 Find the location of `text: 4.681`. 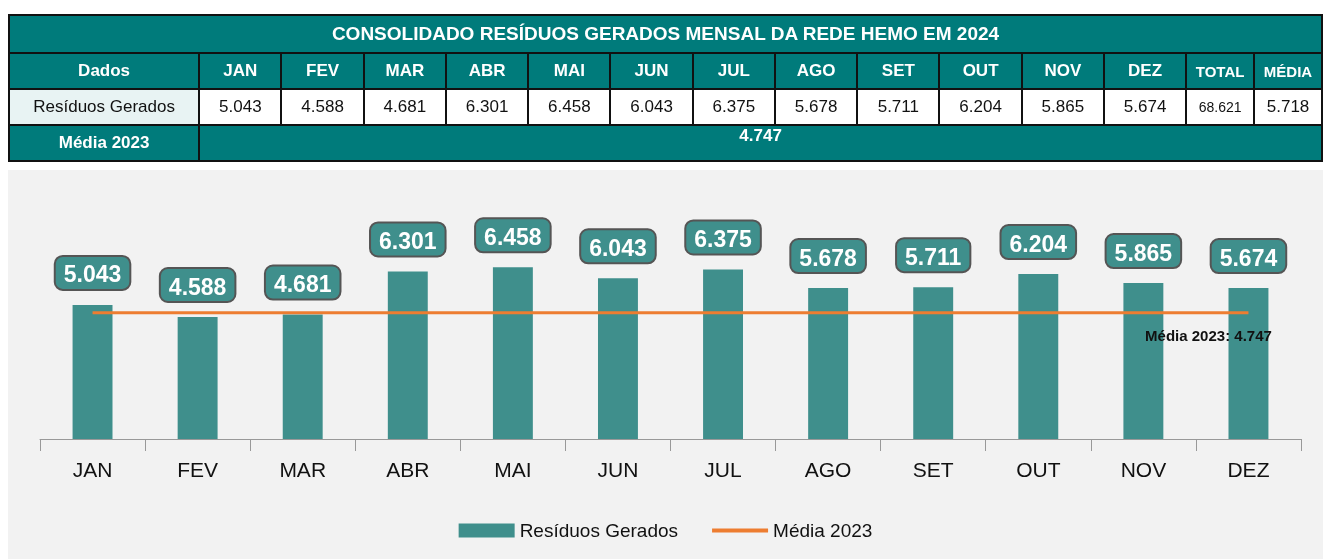

text: 4.681 is located at coordinates (405, 106).